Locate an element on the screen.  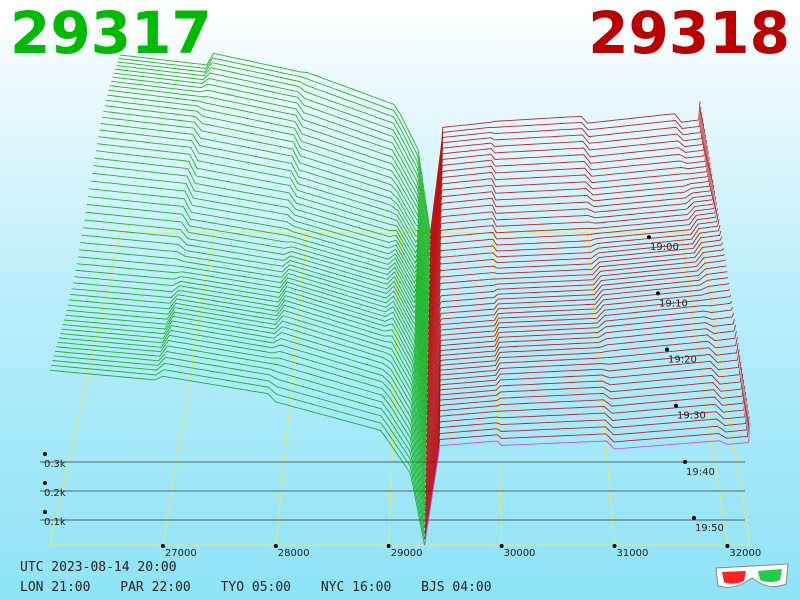
zone-lon: LON 21:00 is located at coordinates (55, 587).